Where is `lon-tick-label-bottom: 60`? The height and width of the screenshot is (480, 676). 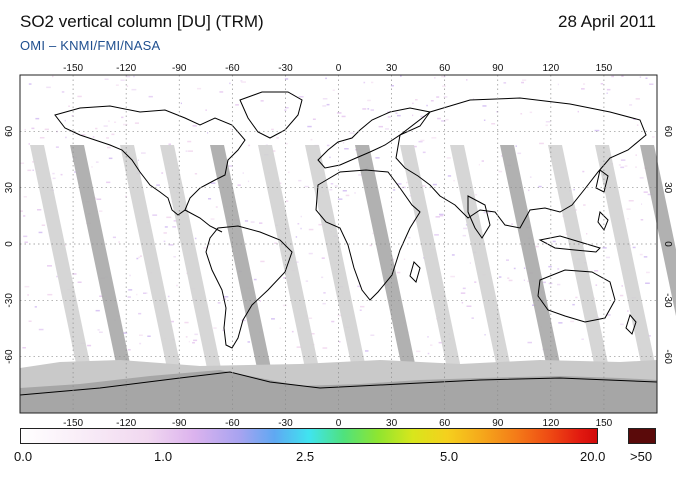
lon-tick-label-bottom: 60 is located at coordinates (445, 423).